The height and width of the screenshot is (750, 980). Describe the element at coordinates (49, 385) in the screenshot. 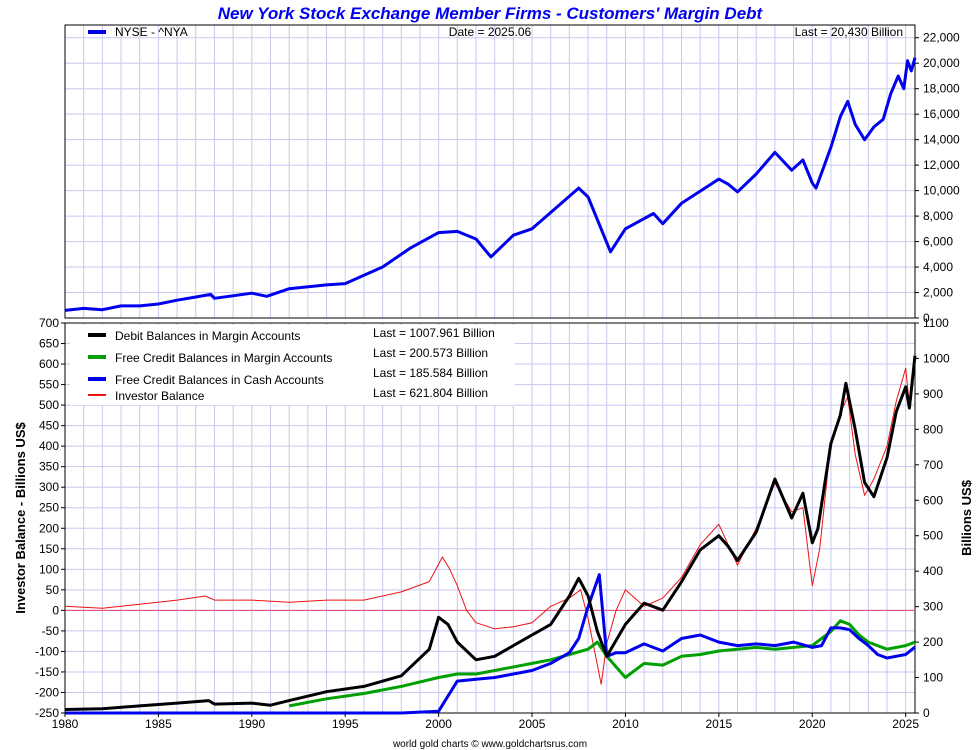

I see `left-y-tick-label: 550` at that location.